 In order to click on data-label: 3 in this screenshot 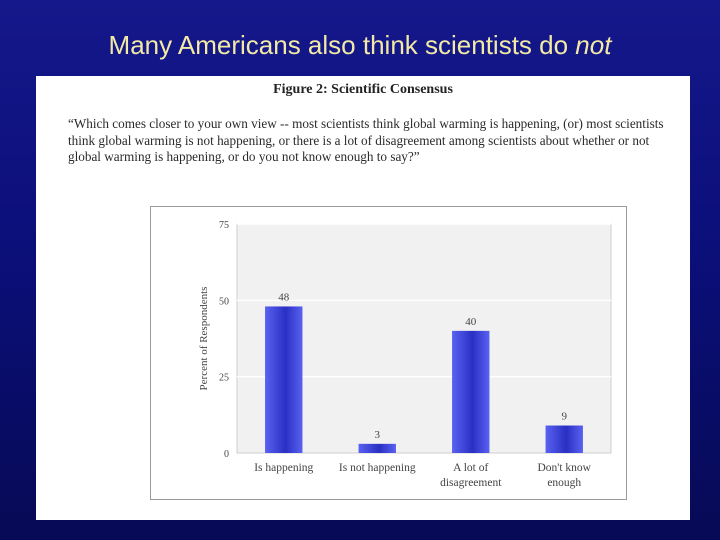, I will do `click(378, 435)`.